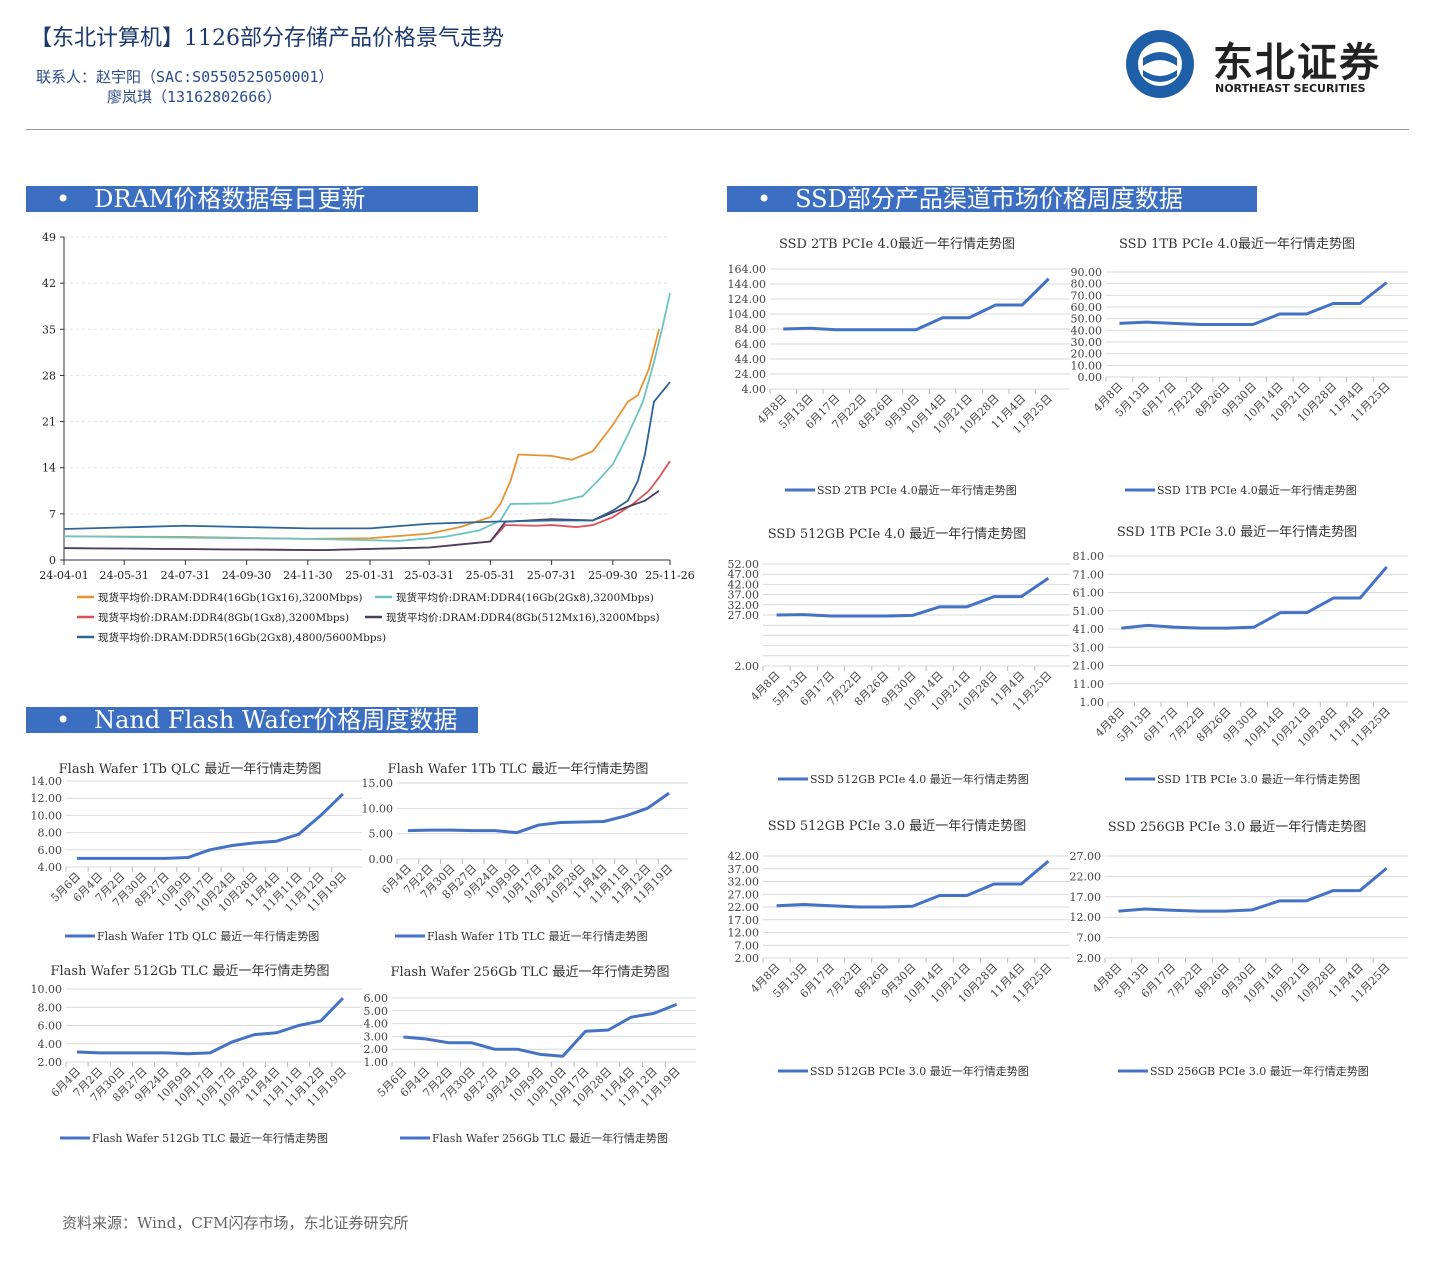  I want to click on chart-title: SSD 1TB PCIe 3.0 最近一年行情走势图, so click(1237, 532).